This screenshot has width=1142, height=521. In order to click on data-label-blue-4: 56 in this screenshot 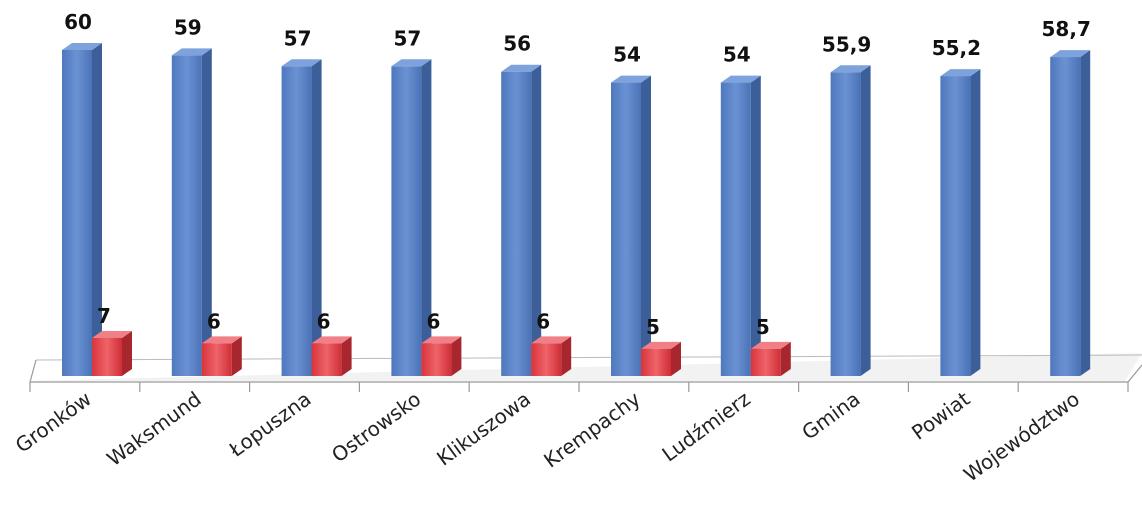, I will do `click(517, 44)`.